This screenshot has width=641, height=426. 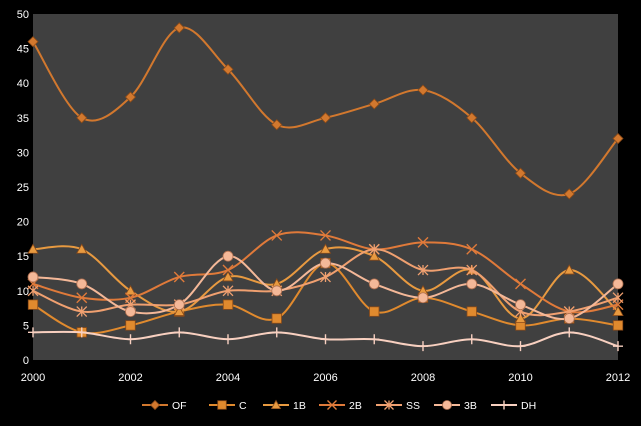 I want to click on legend-marker-3b, so click(x=447, y=405).